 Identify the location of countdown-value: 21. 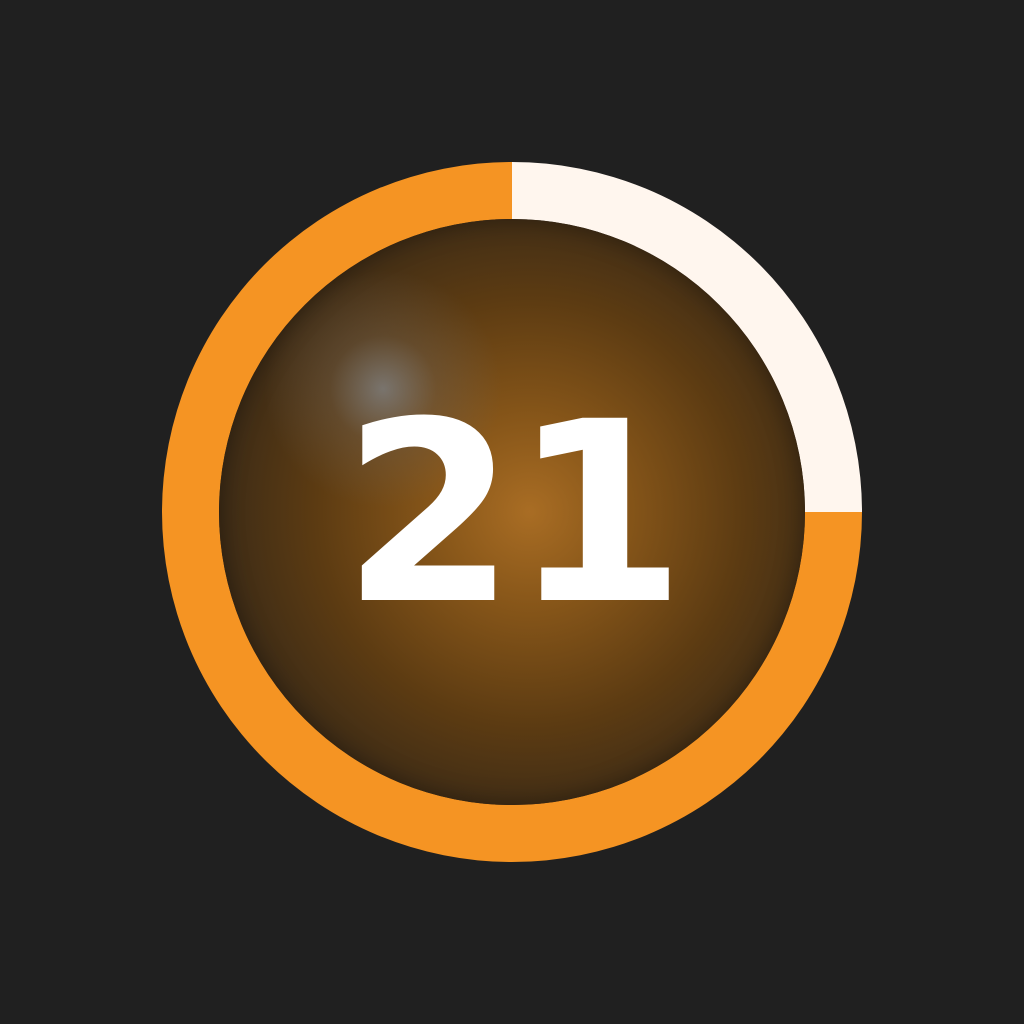
(514, 513).